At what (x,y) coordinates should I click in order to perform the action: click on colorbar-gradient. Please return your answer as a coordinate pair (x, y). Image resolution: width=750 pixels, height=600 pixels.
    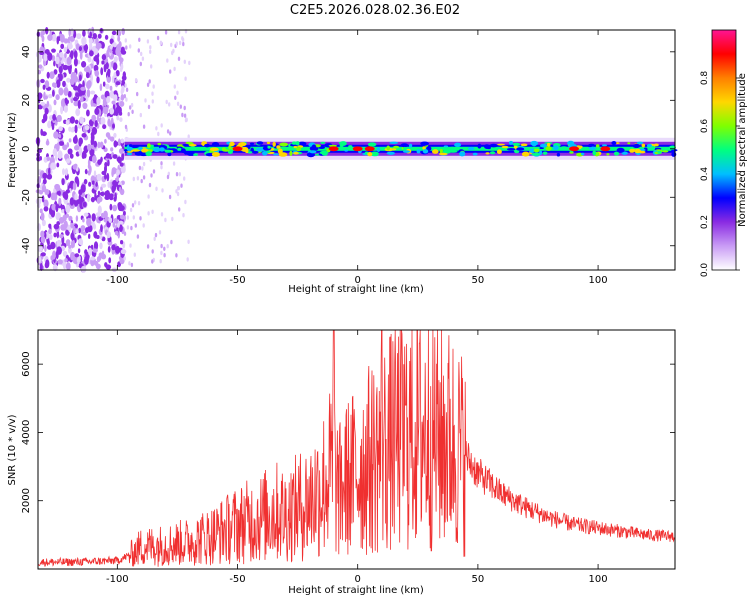
    Looking at the image, I should click on (724, 150).